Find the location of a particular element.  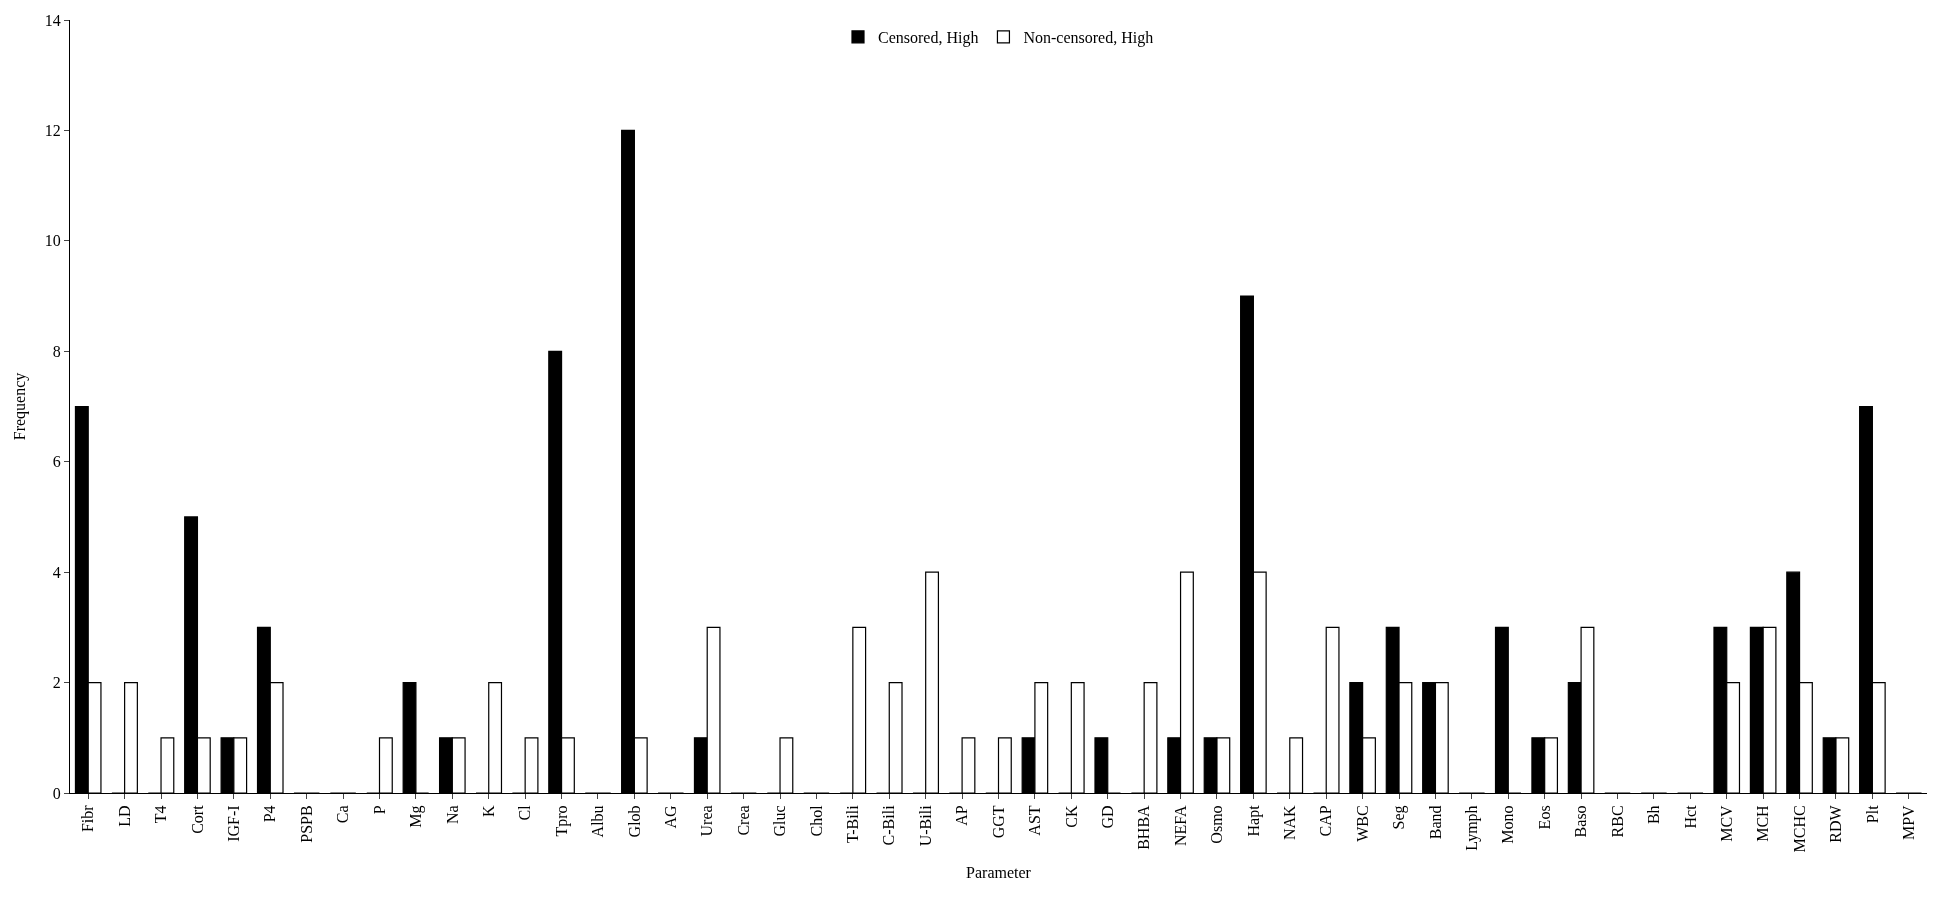

x-tick-label: LD is located at coordinates (124, 816).